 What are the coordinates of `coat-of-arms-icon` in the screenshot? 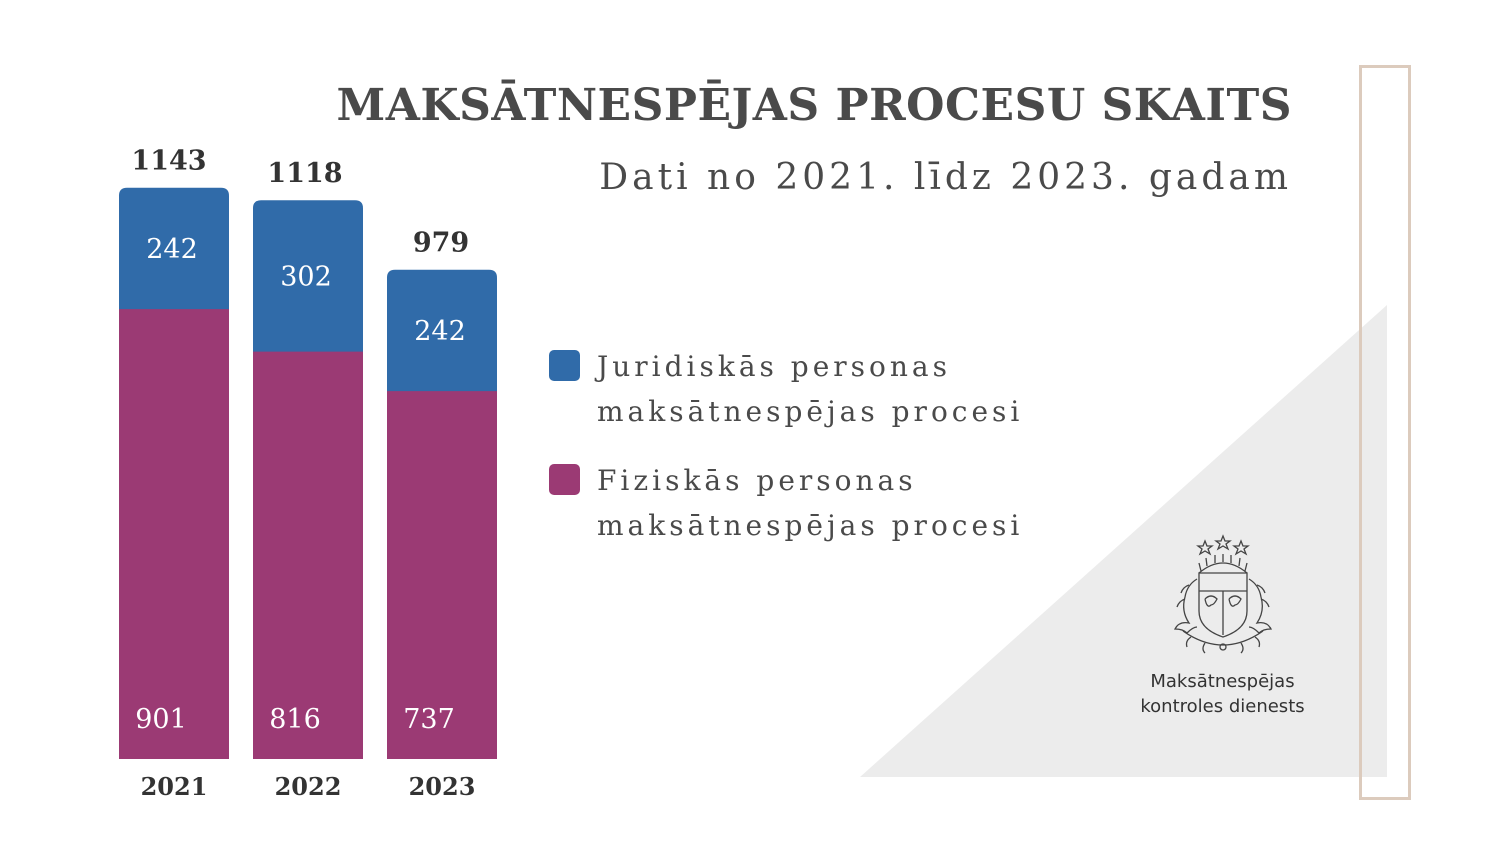 It's located at (1222, 594).